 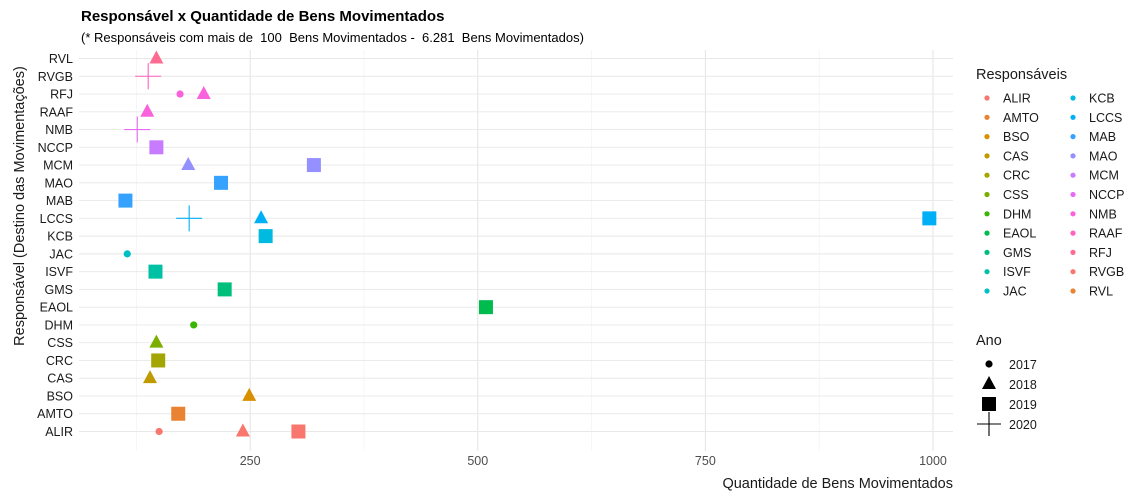 I want to click on legend-label-isvf: ISVF, so click(x=1017, y=272).